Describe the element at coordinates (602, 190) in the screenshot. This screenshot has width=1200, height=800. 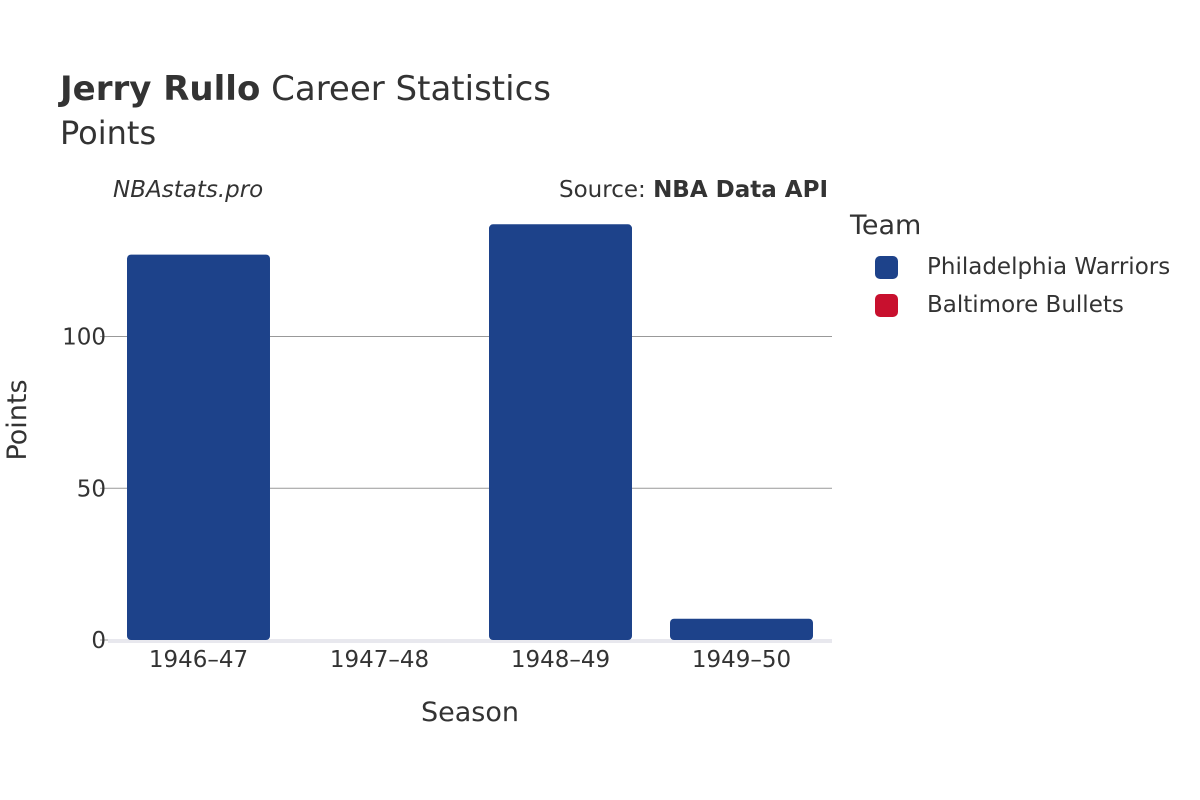
I see `source-prefix: Source:` at that location.